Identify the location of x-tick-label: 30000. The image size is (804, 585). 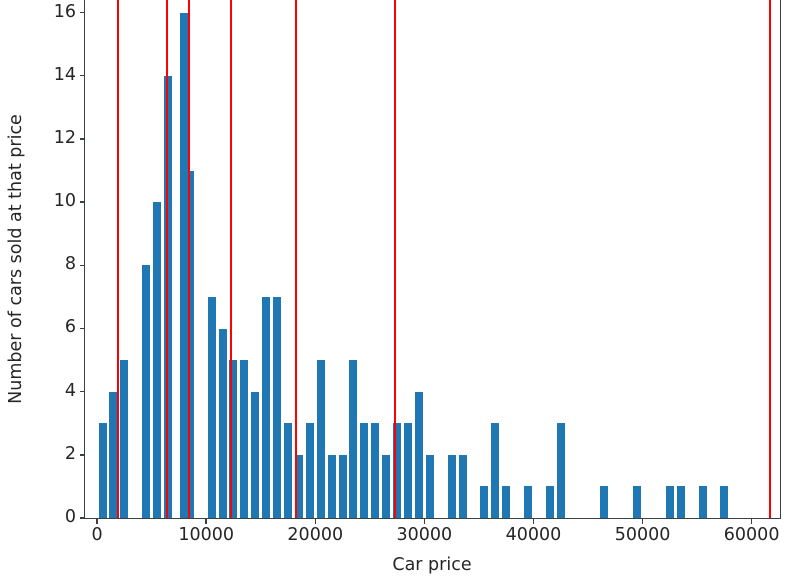
(424, 535).